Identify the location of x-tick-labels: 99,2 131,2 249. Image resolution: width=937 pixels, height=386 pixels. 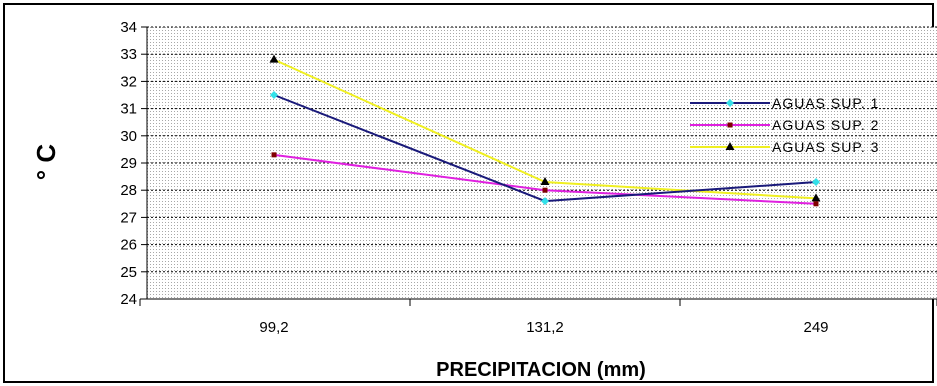
(543, 327).